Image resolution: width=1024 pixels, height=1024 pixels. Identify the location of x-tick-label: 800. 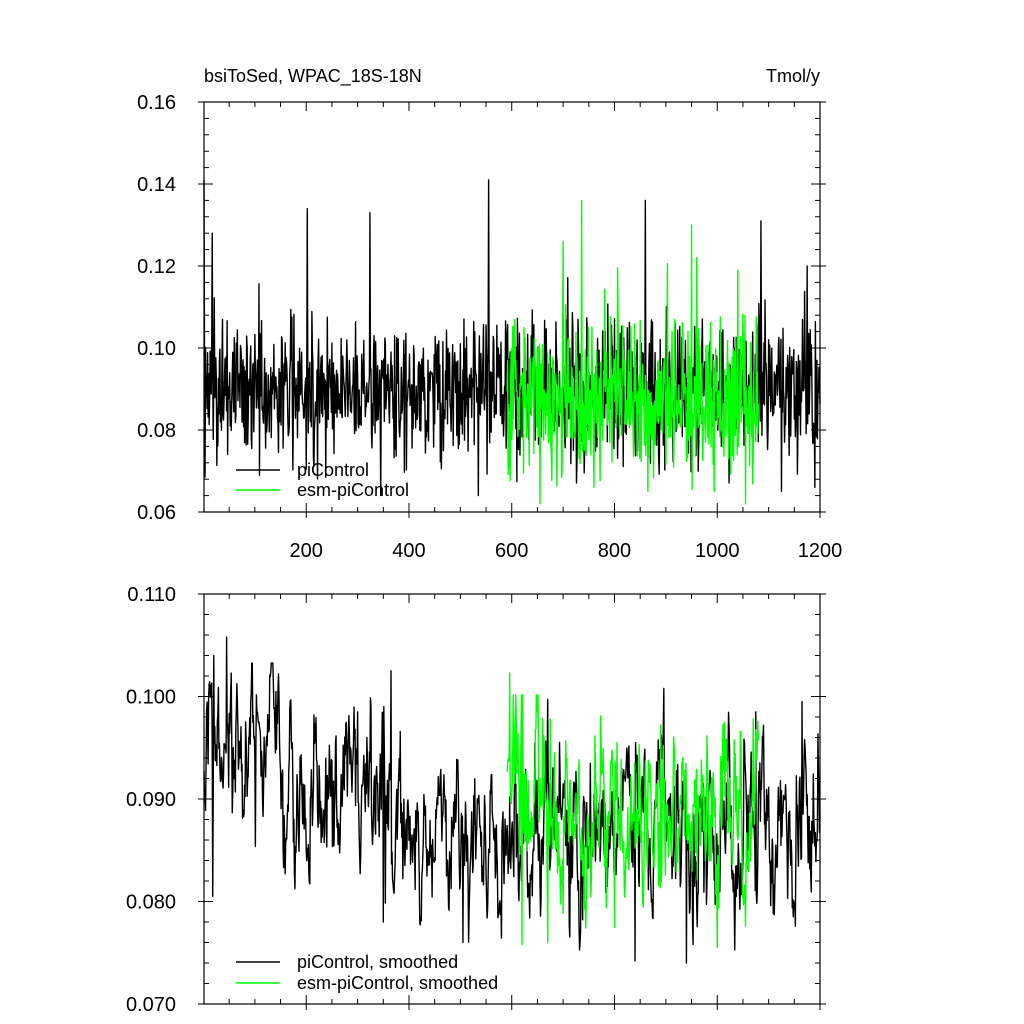
(614, 551).